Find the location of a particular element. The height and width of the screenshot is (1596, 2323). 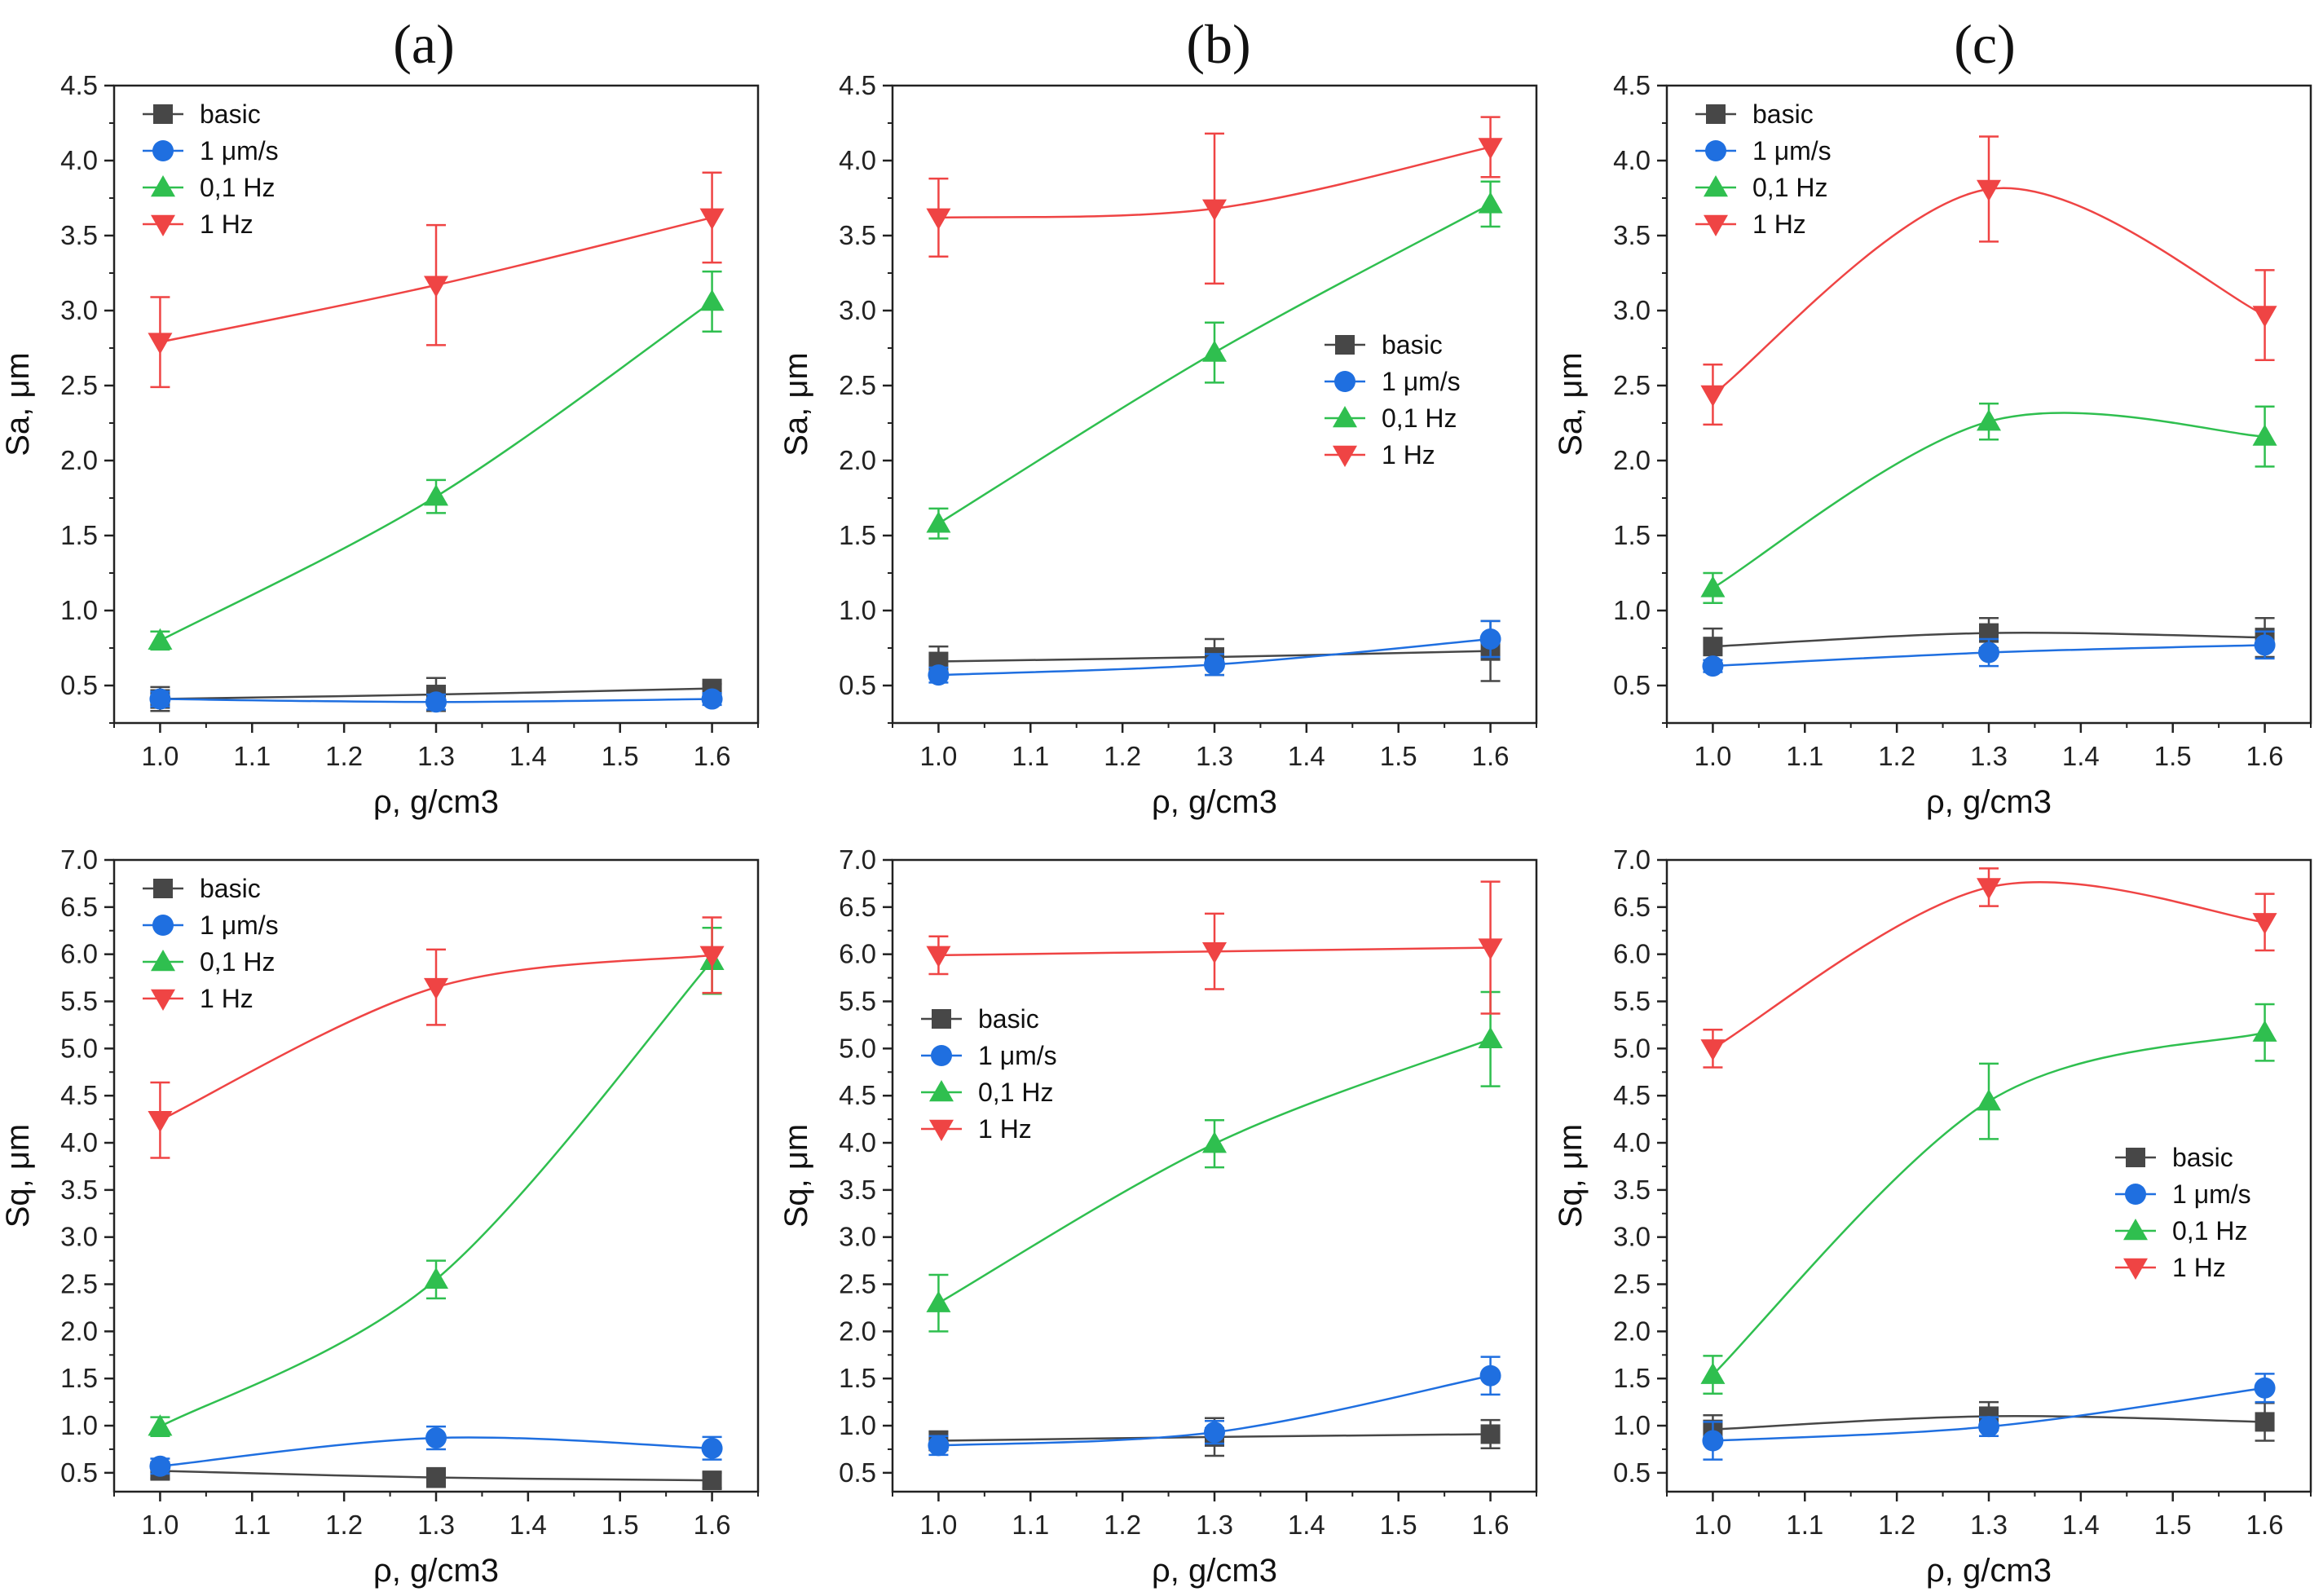

x-tick-label: 1.2 is located at coordinates (1122, 1525).